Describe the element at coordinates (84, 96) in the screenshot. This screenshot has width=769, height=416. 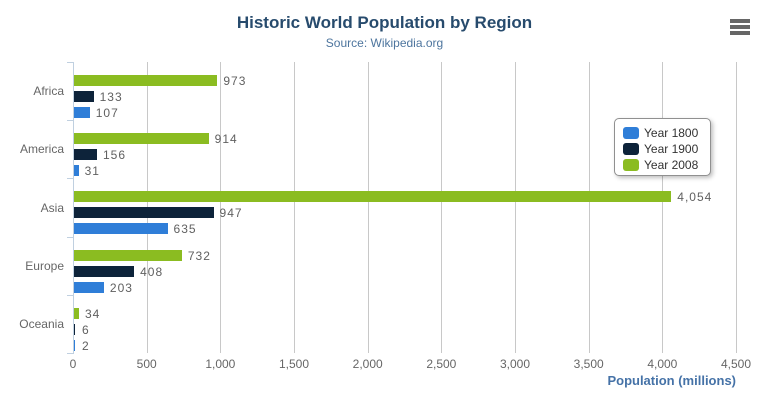
I see `bar-year-1900-africa` at that location.